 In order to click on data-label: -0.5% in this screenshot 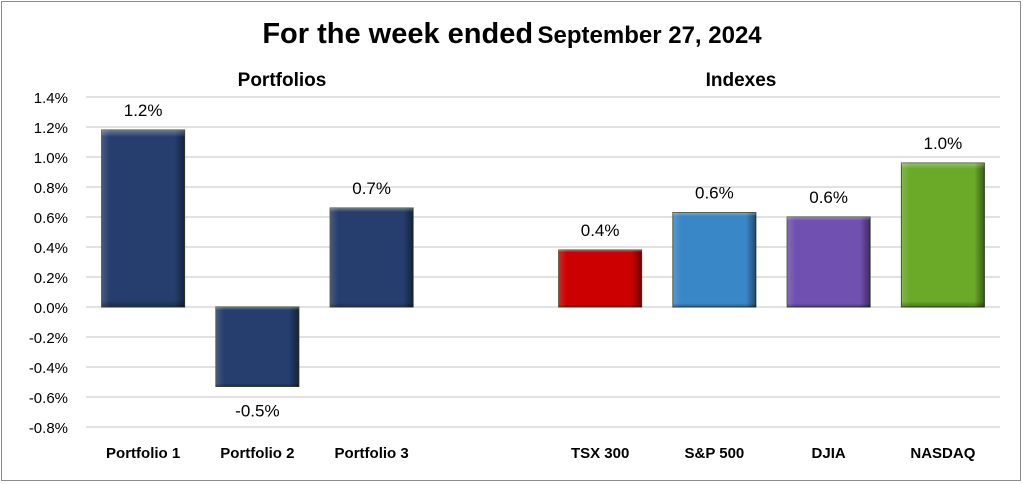, I will do `click(257, 411)`.